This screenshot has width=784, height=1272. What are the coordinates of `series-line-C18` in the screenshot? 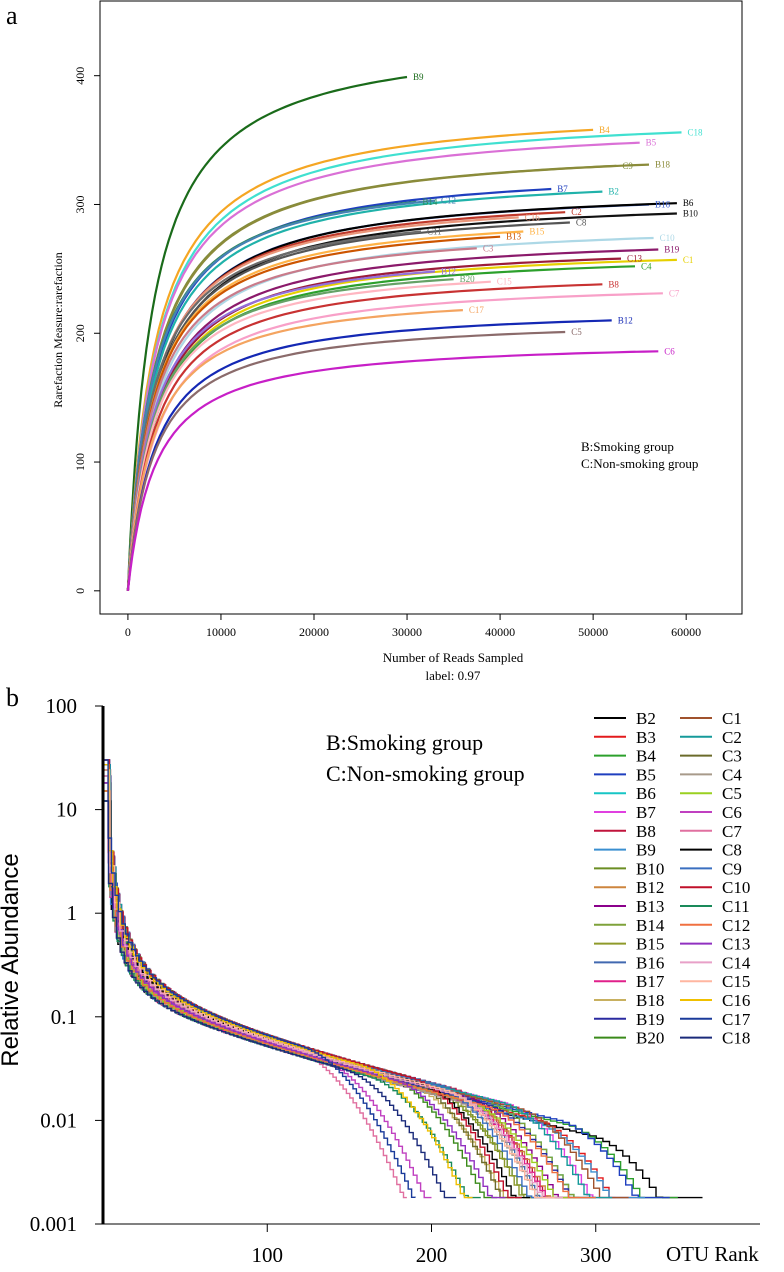 It's located at (280, 999).